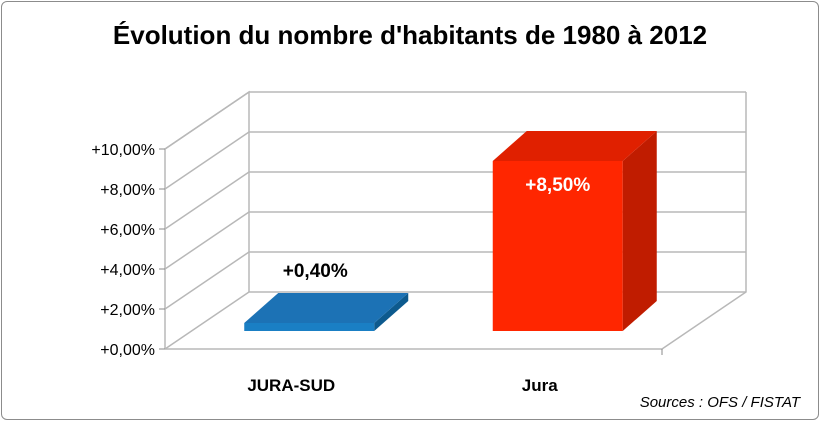 This screenshot has height=422, width=820. What do you see at coordinates (127, 350) in the screenshot?
I see `y-tick-label: +0,00%` at bounding box center [127, 350].